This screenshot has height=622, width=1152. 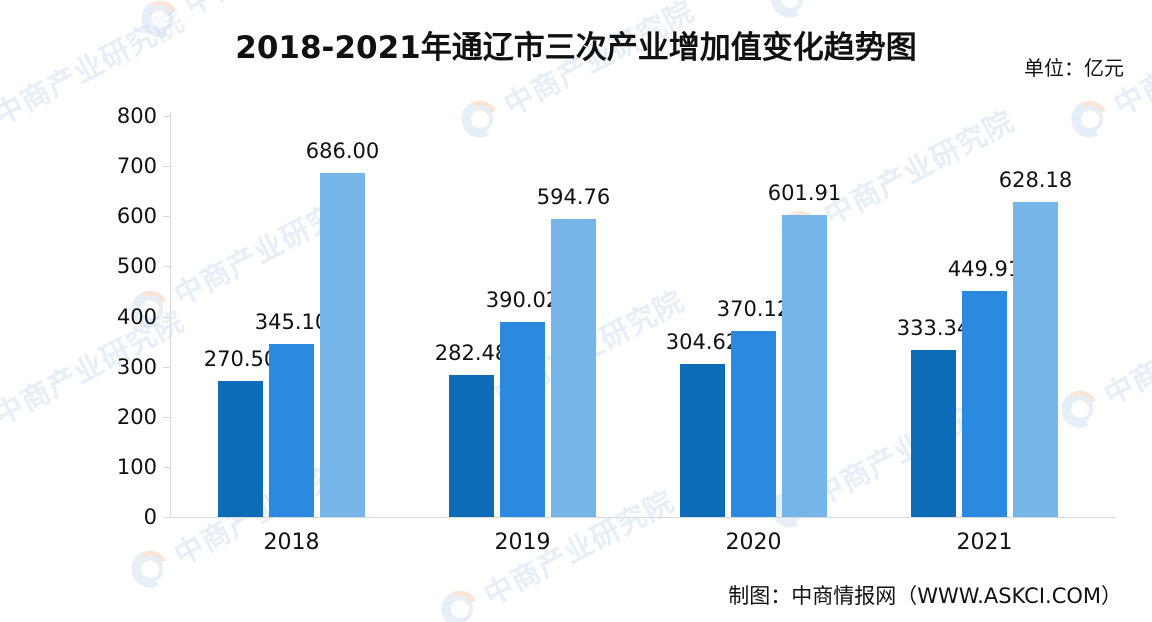 What do you see at coordinates (150, 517) in the screenshot?
I see `y-tick-label: 0` at bounding box center [150, 517].